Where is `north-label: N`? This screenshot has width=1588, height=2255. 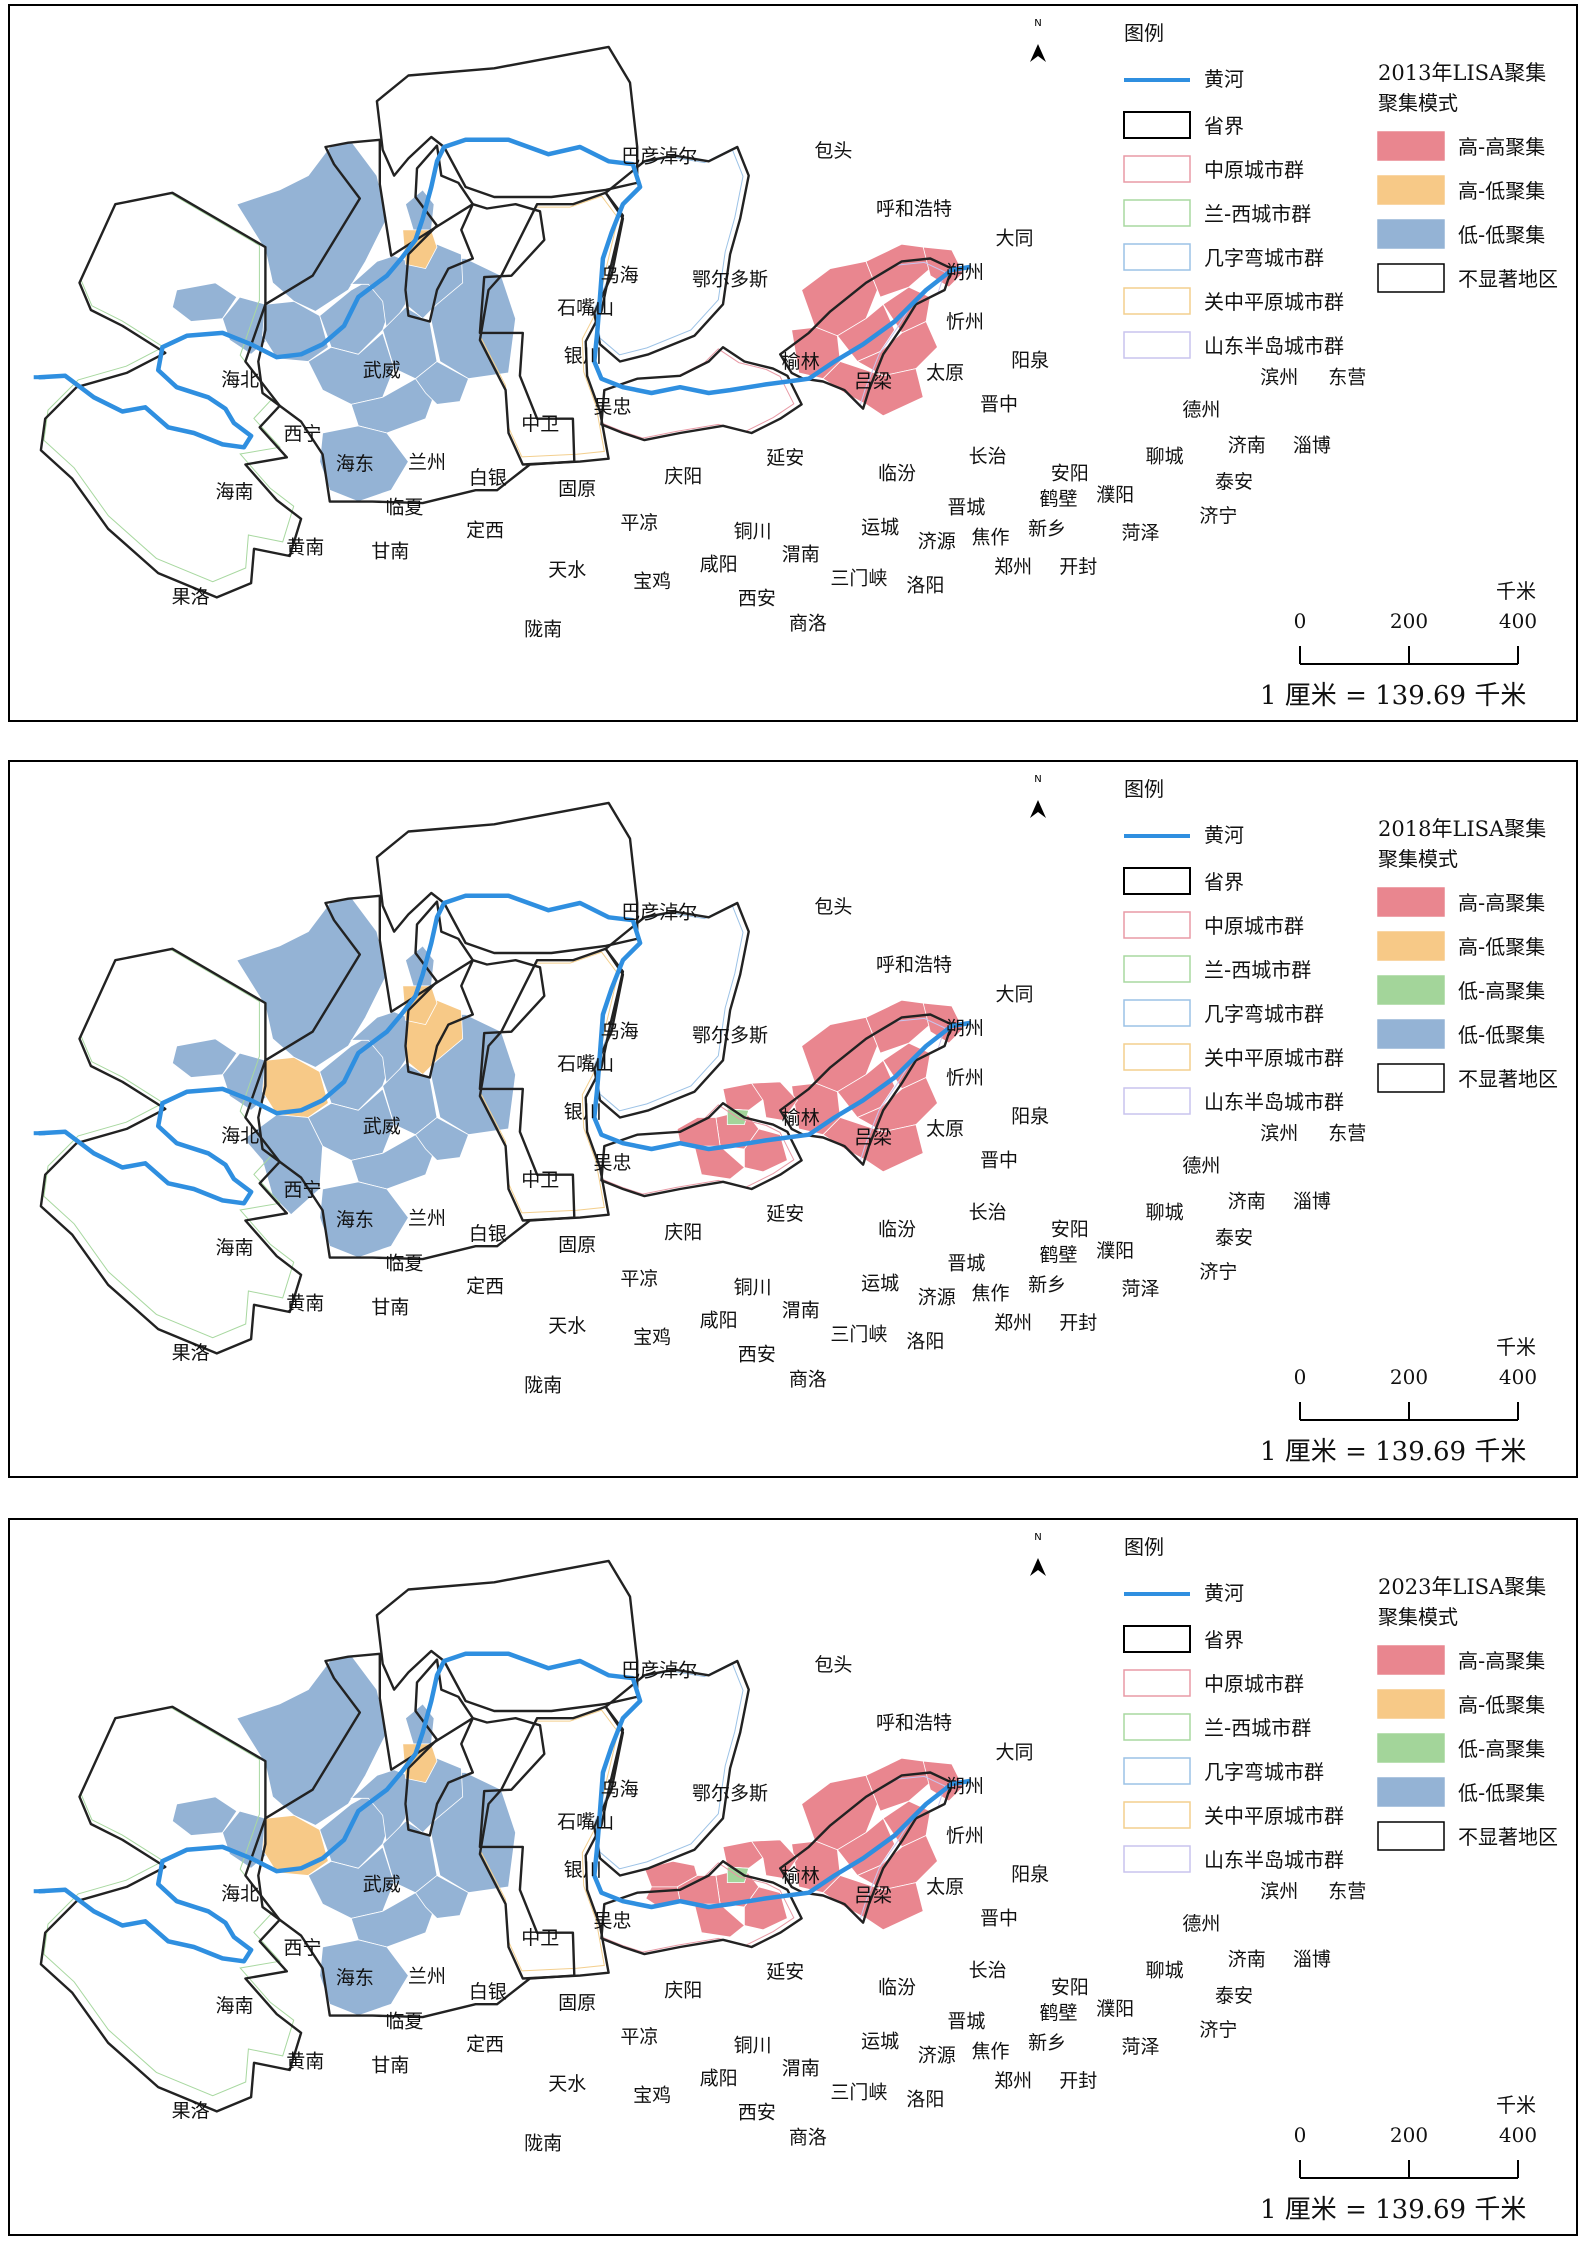 north-label: N is located at coordinates (1037, 779).